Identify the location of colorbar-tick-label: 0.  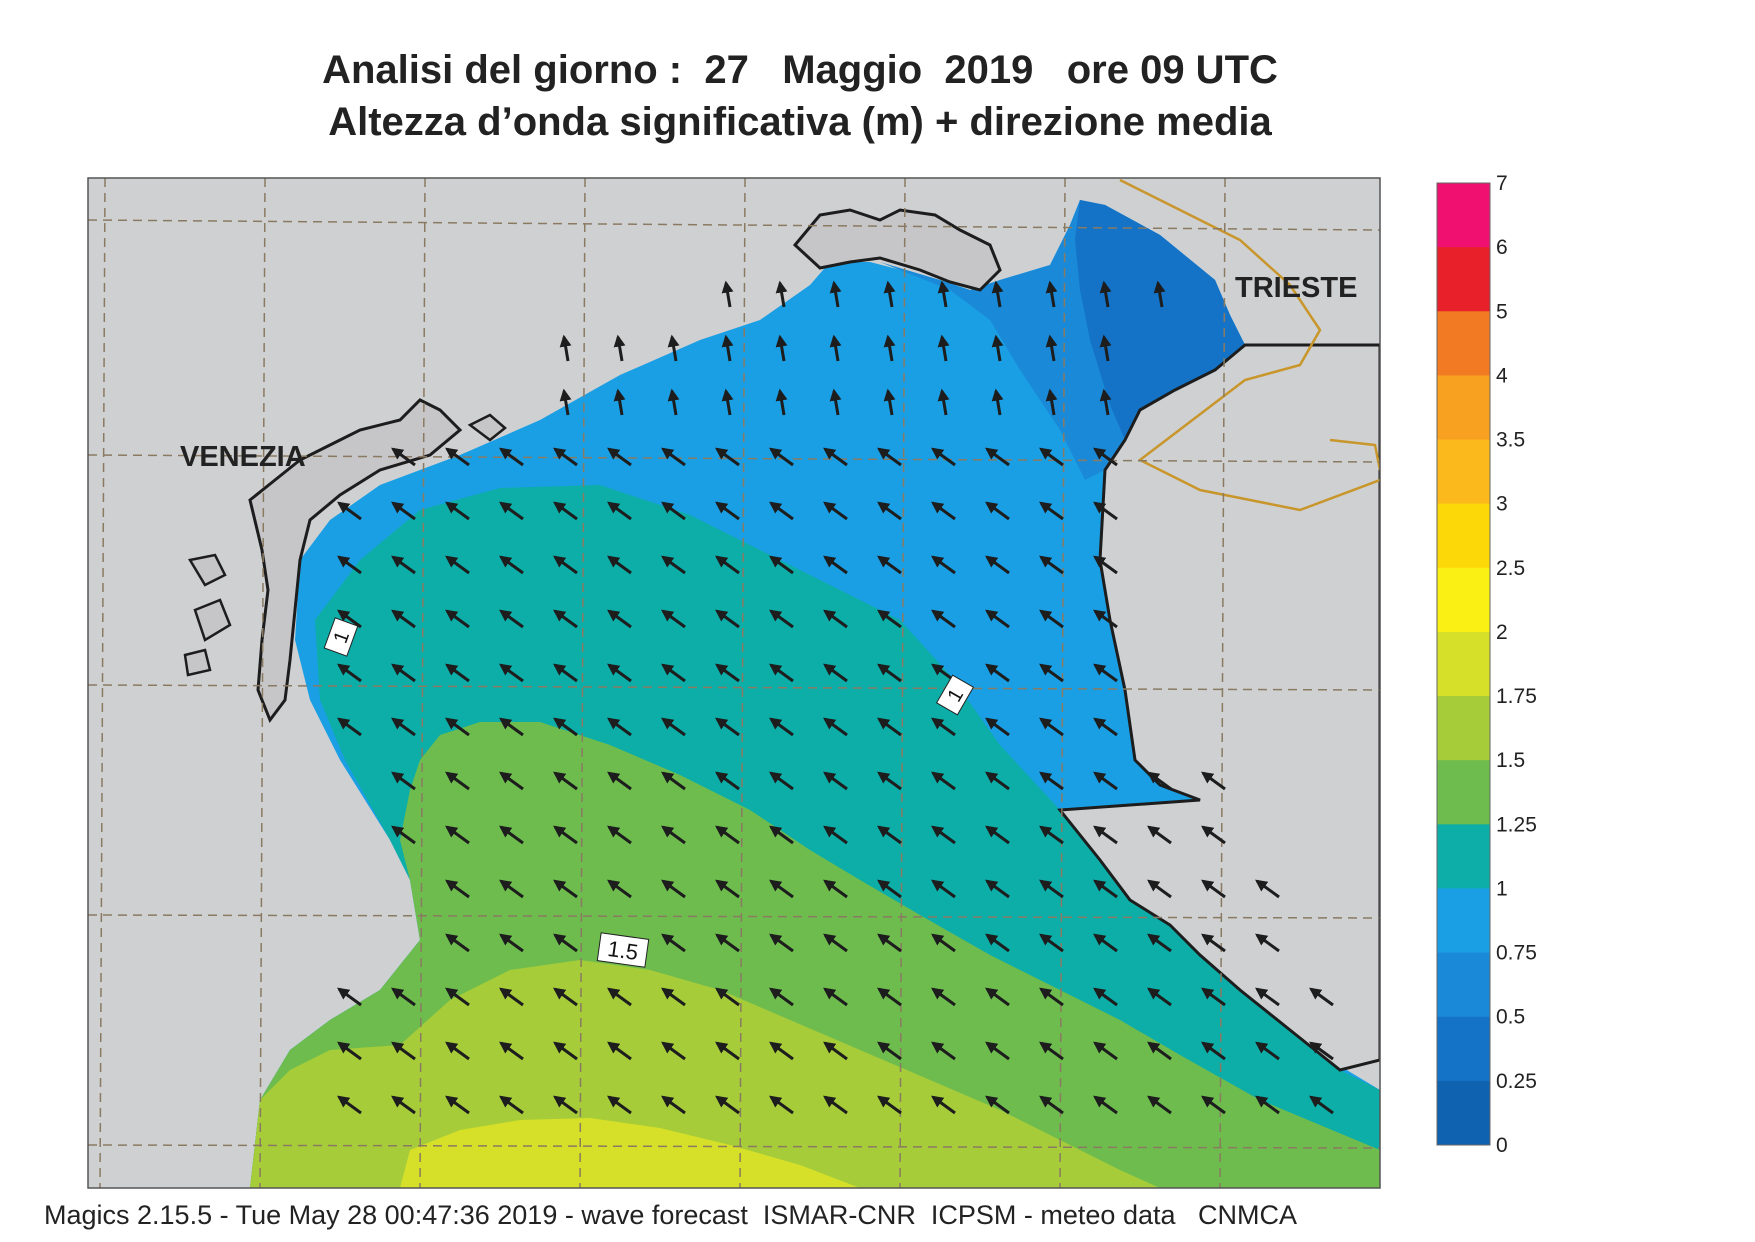
(1502, 1145).